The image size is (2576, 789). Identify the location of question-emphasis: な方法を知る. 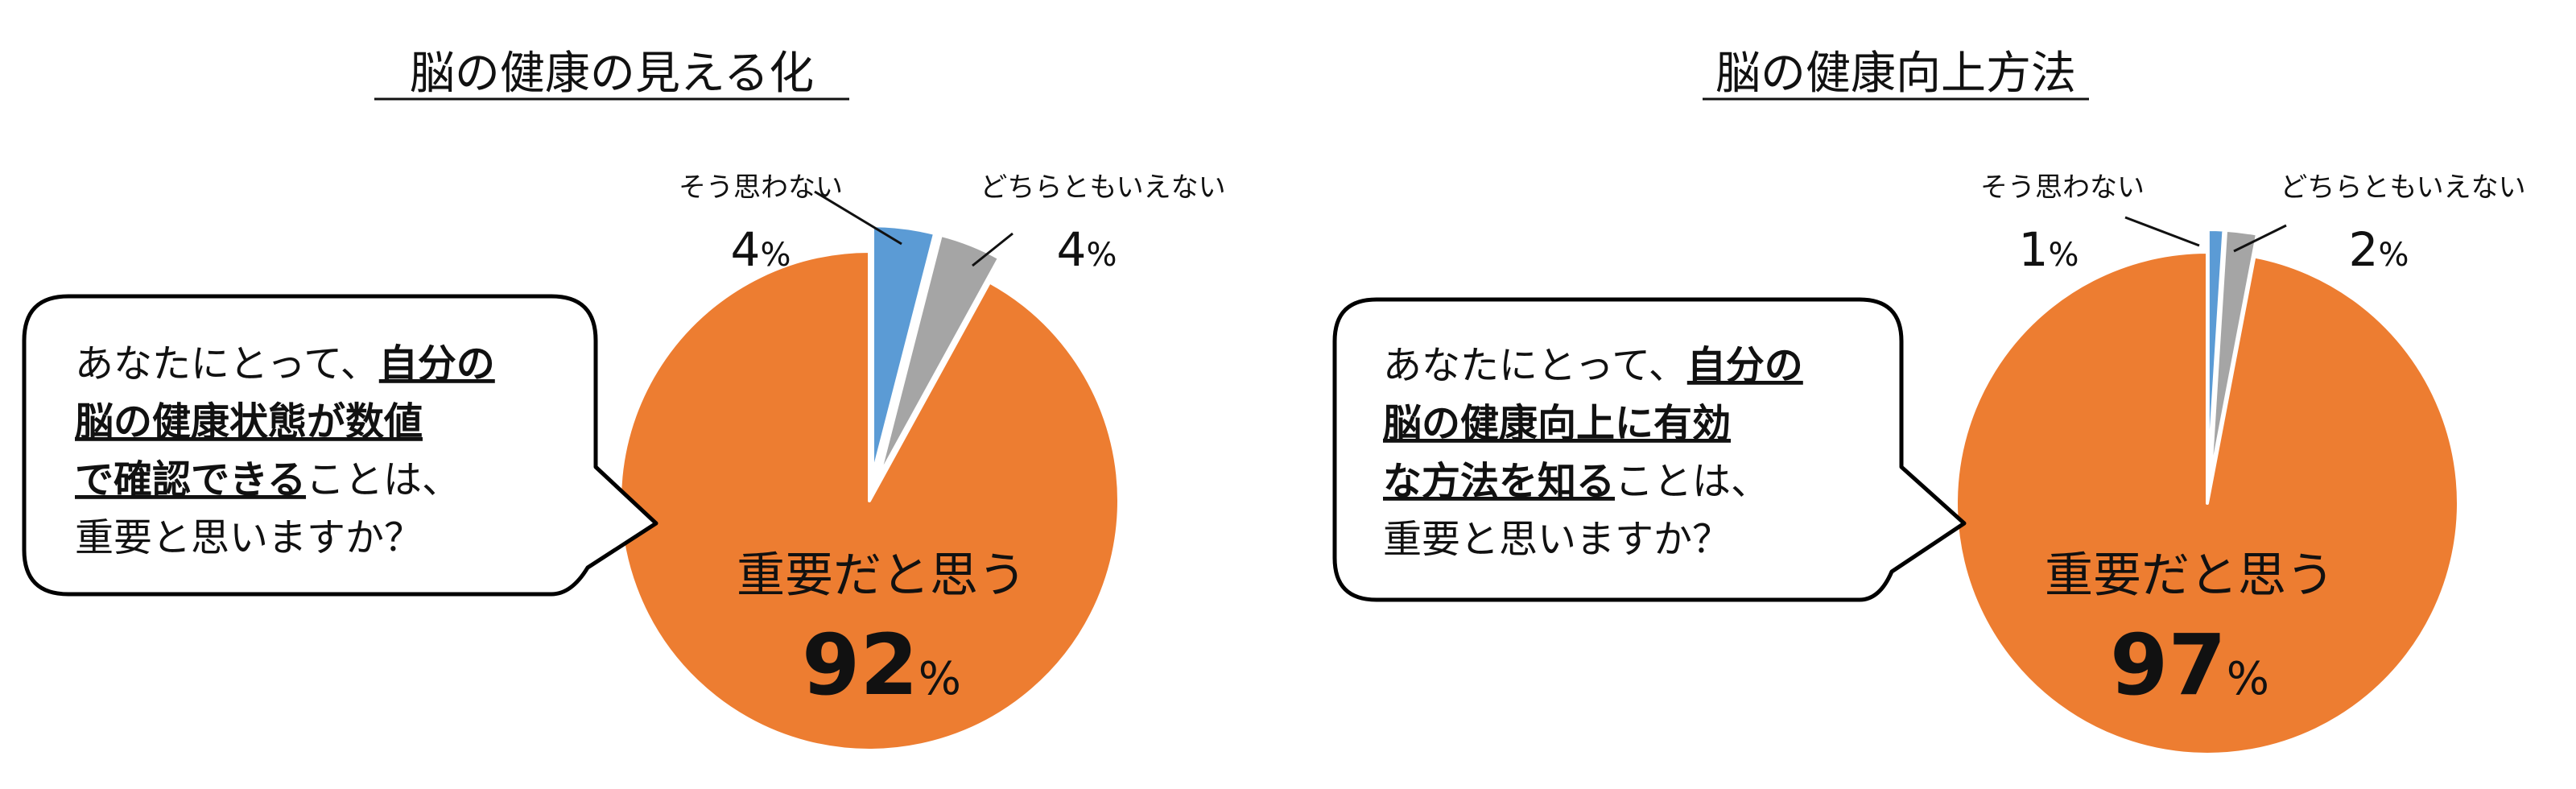
(1499, 481).